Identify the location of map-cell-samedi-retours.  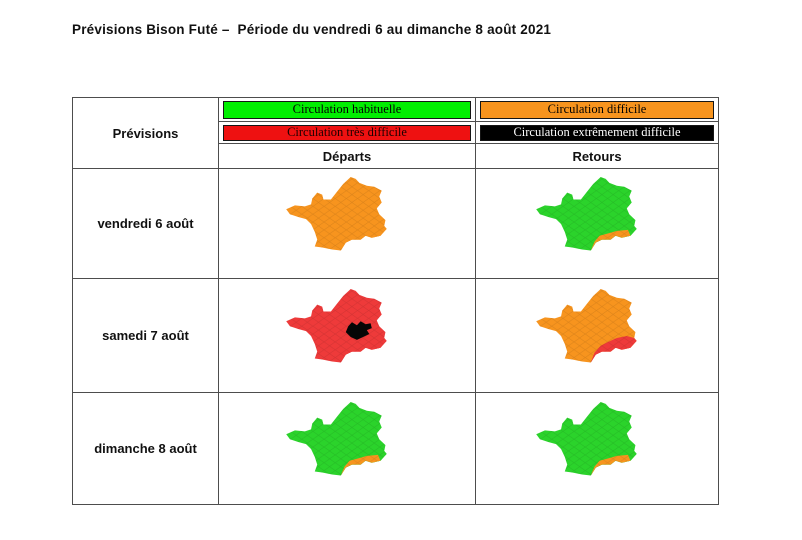
(597, 336).